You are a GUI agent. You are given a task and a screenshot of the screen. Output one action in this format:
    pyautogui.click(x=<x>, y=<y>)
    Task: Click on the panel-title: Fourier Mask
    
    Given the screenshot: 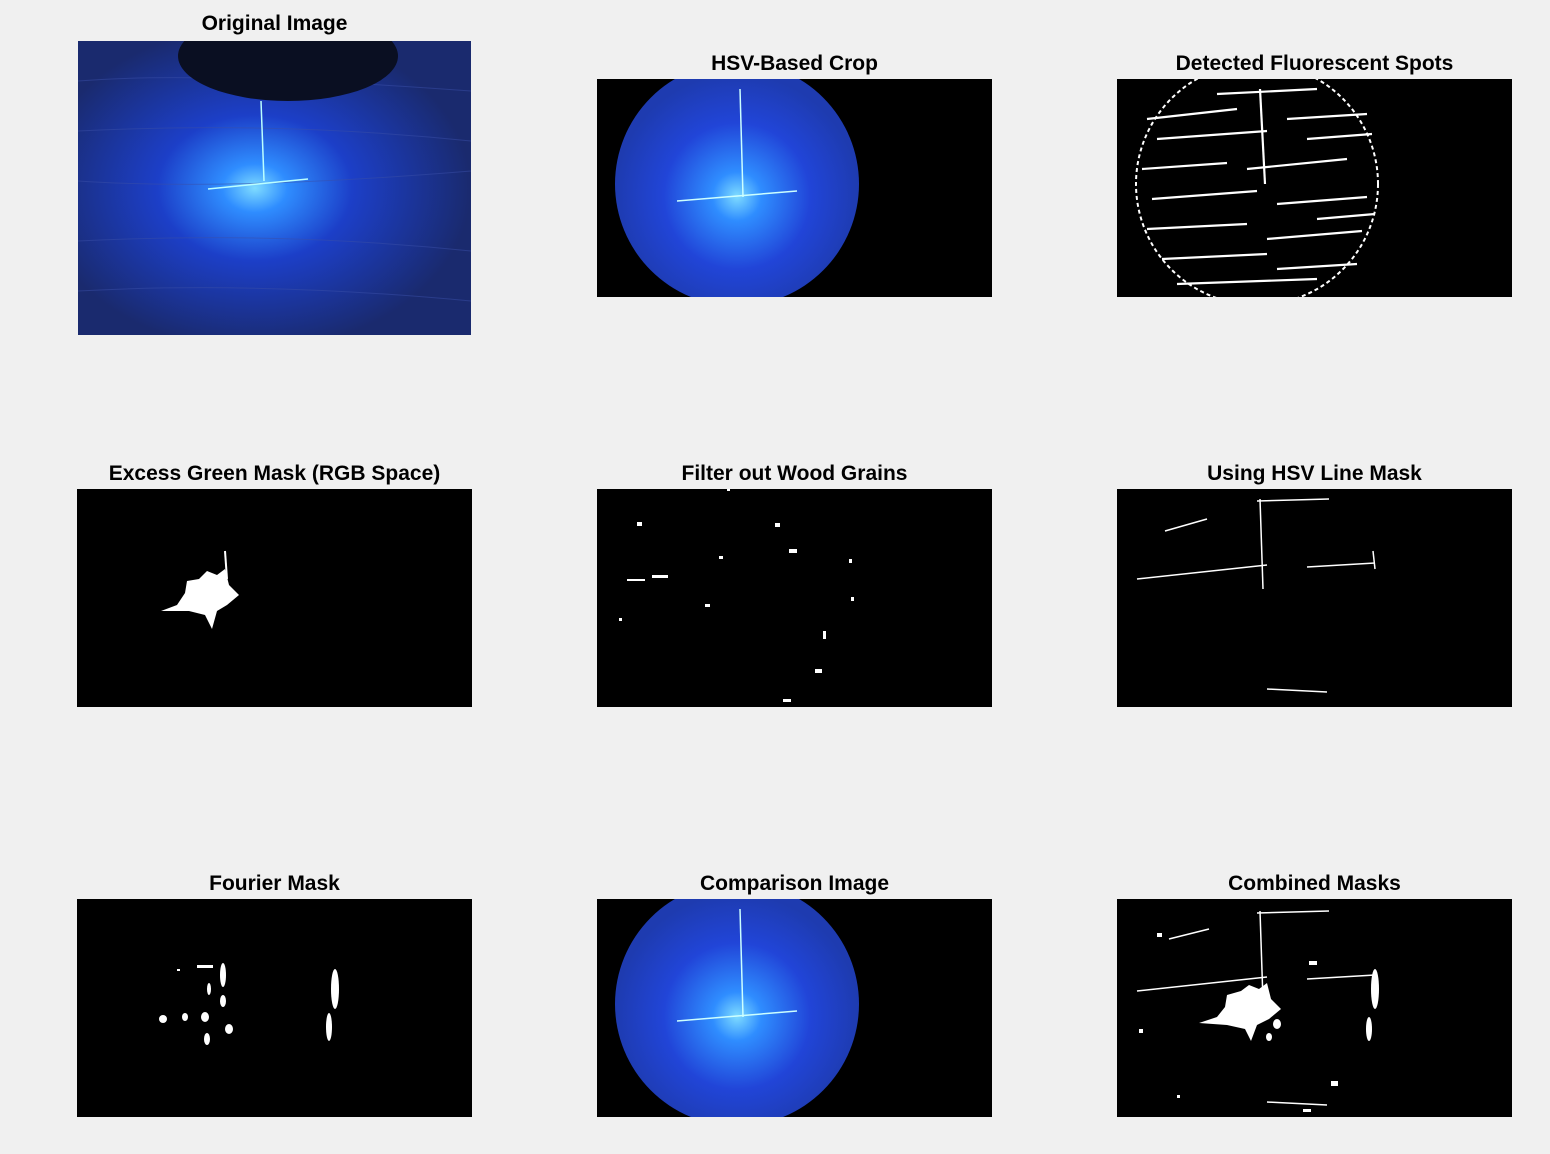 What is the action you would take?
    pyautogui.click(x=274, y=883)
    